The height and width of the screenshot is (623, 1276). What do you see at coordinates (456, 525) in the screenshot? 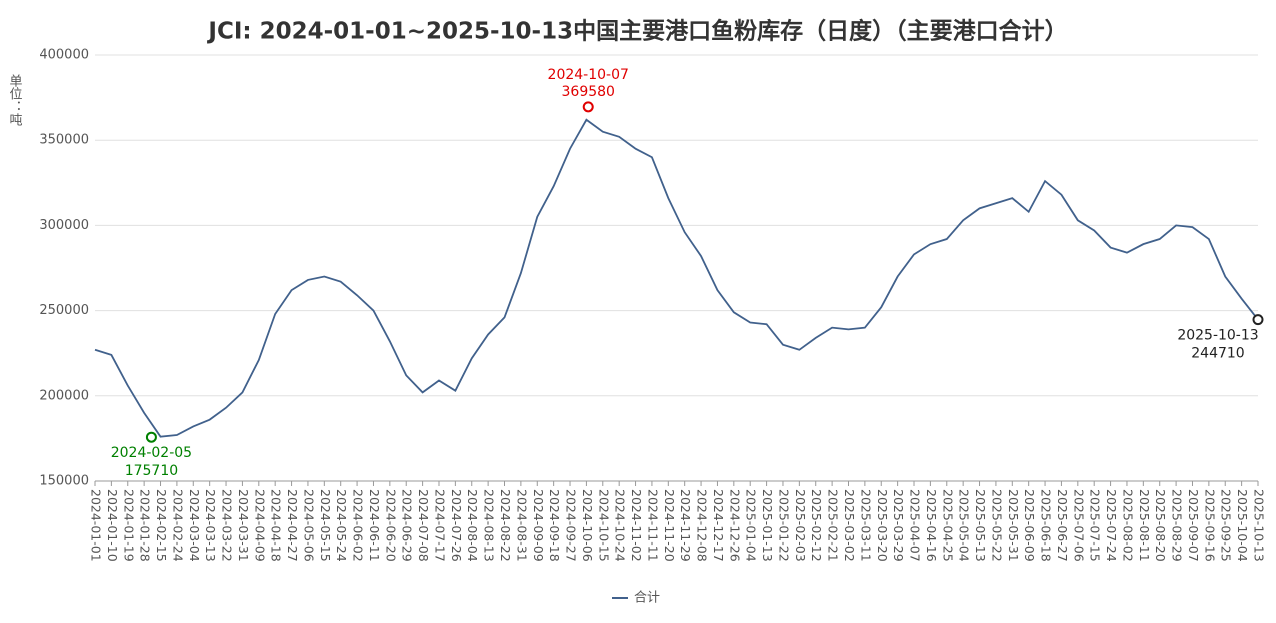
I see `x-tick-label: 2024-07-26` at bounding box center [456, 525].